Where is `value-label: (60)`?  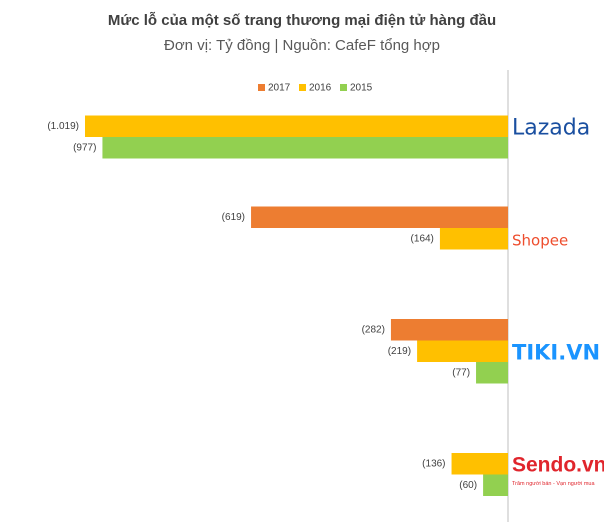
value-label: (60) is located at coordinates (468, 485).